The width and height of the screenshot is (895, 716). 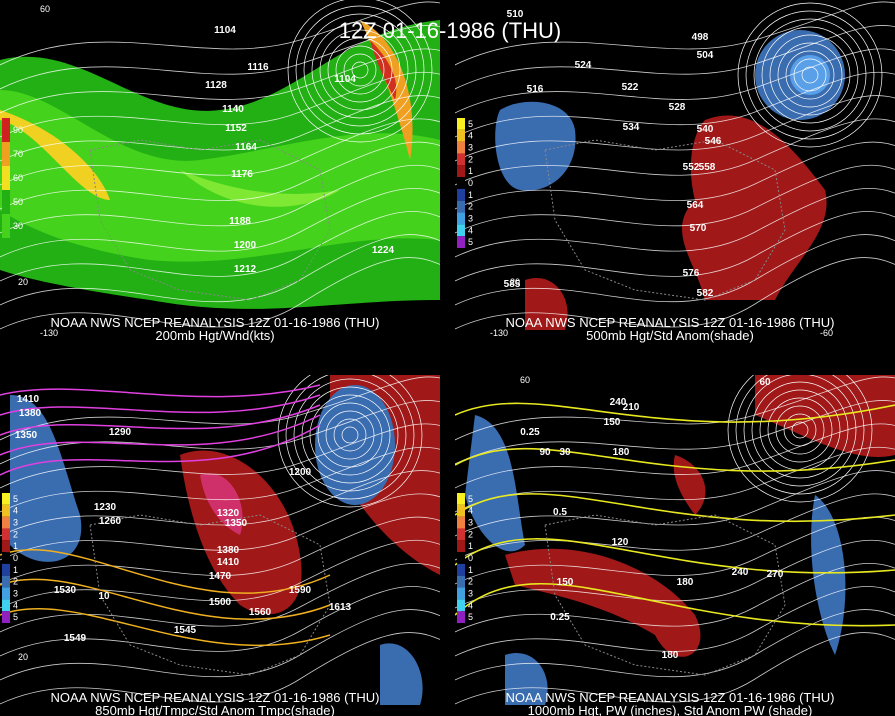 I want to click on contour-label: 1128, so click(x=216, y=85).